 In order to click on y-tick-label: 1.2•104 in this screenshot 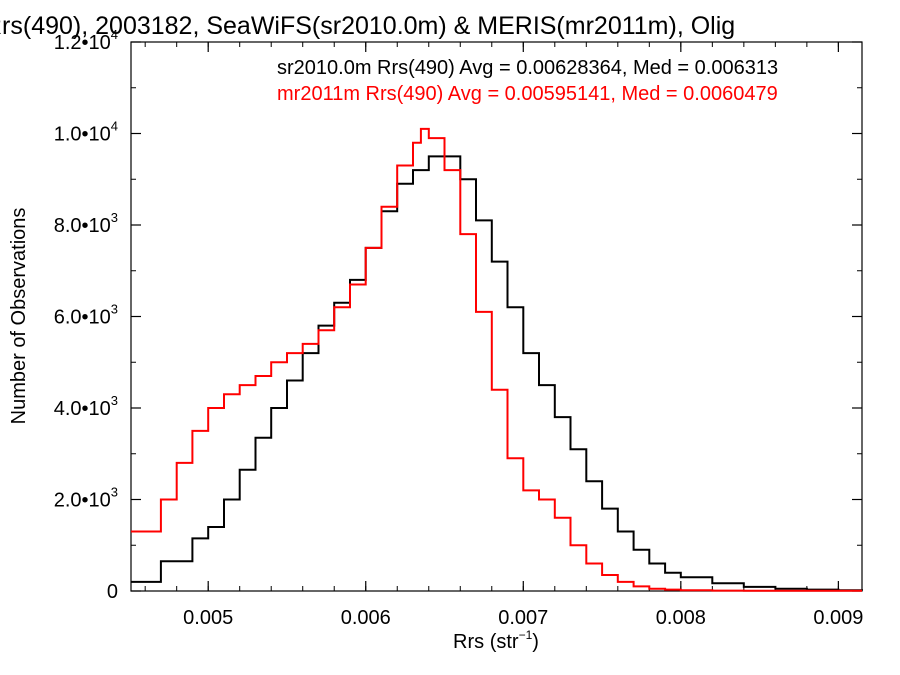, I will do `click(86, 40)`.